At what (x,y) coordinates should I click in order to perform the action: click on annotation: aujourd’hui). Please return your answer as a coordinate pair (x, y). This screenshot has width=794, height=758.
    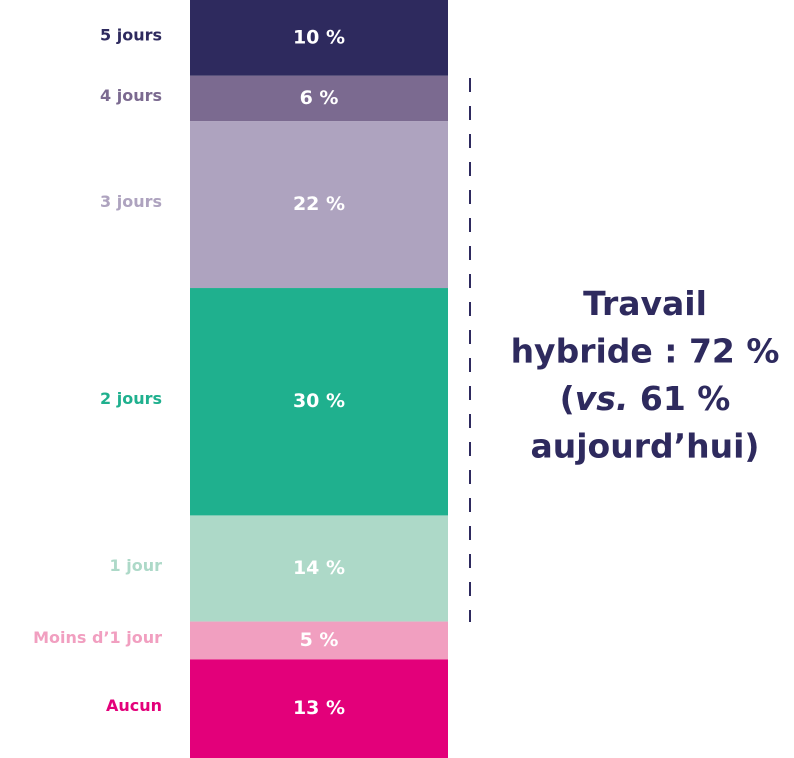
    Looking at the image, I should click on (644, 445).